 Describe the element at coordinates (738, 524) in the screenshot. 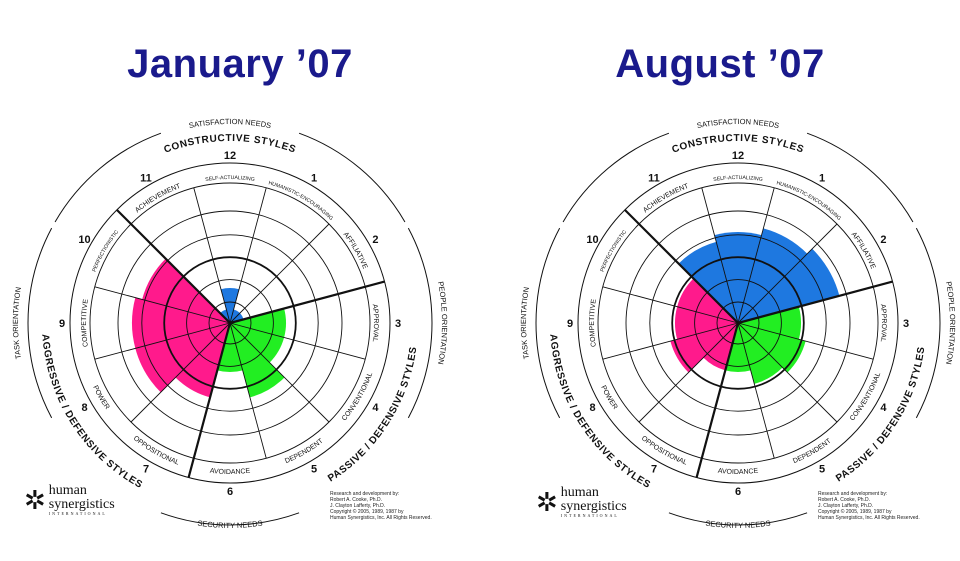

I see `security-needs-label: SECURITY NEEDS` at that location.